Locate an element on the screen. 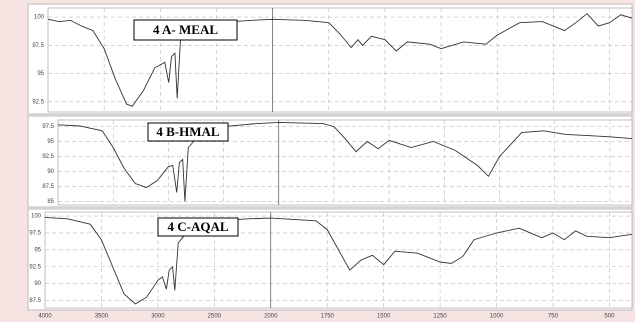 This screenshot has width=635, height=322. x-tick-label: 2500 is located at coordinates (215, 317).